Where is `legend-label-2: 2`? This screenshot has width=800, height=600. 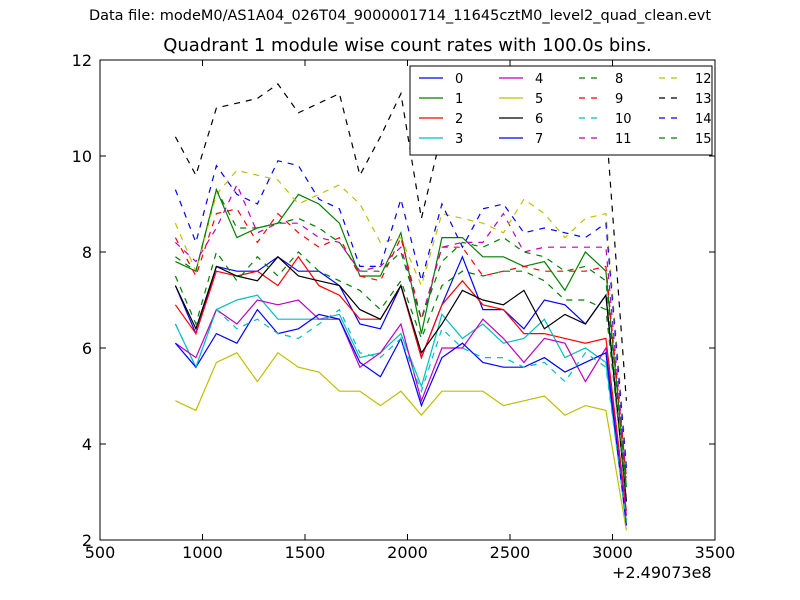 legend-label-2: 2 is located at coordinates (459, 119).